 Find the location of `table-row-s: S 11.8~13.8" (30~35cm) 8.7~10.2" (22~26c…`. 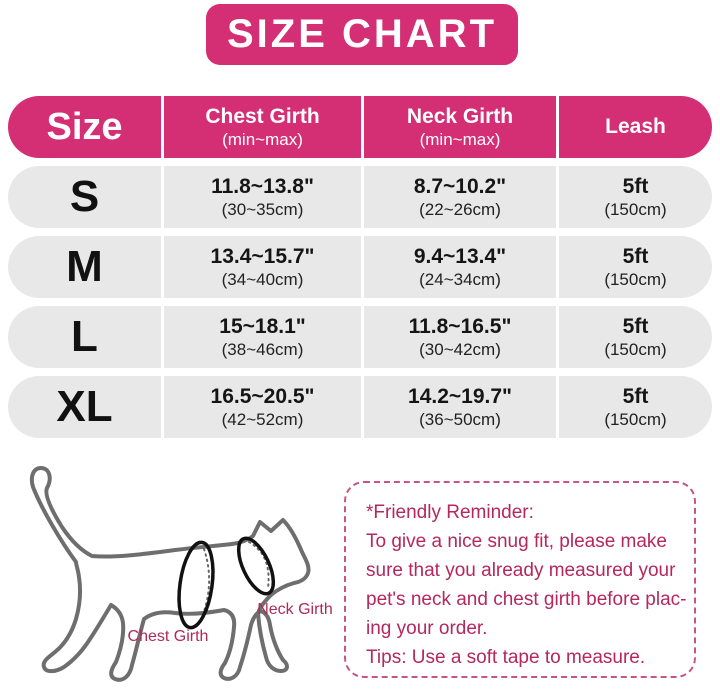

table-row-s: S 11.8~13.8" (30~35cm) 8.7~10.2" (22~26c… is located at coordinates (360, 197).